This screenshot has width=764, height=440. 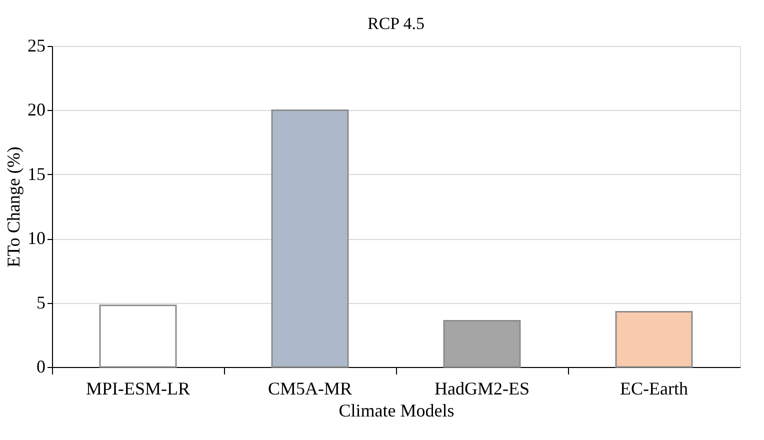 What do you see at coordinates (396, 410) in the screenshot?
I see `x-axis-title: Climate Models` at bounding box center [396, 410].